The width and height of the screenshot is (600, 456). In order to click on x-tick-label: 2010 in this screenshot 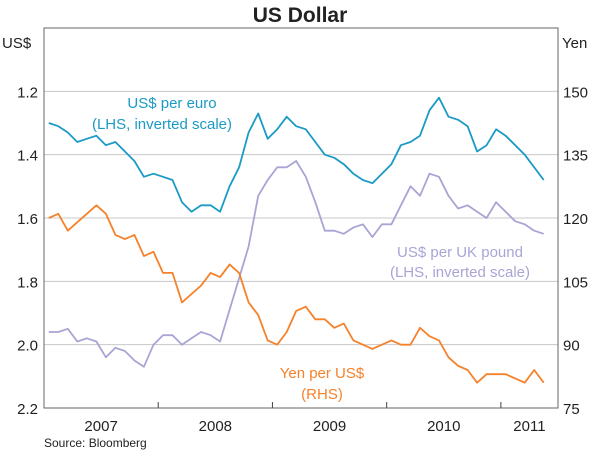, I will do `click(443, 426)`.